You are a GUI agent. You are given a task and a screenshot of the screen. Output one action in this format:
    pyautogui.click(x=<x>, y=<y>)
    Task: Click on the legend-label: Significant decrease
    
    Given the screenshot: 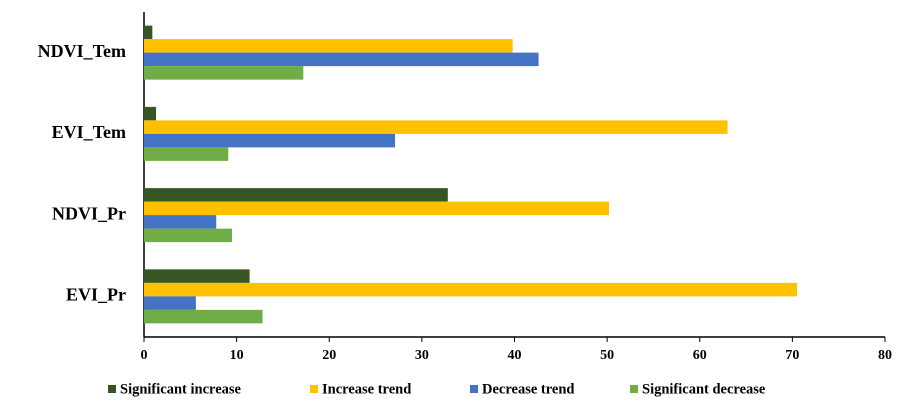 What is the action you would take?
    pyautogui.click(x=704, y=389)
    